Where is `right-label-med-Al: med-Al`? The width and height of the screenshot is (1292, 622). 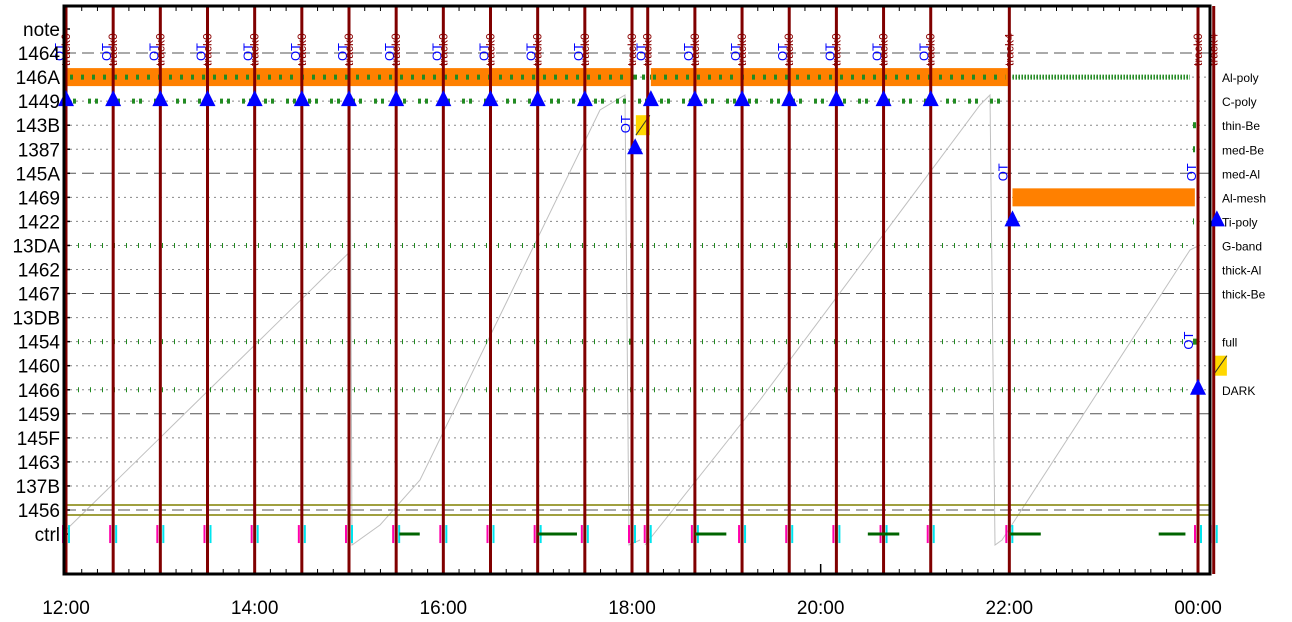 right-label-med-Al: med-Al is located at coordinates (1241, 174).